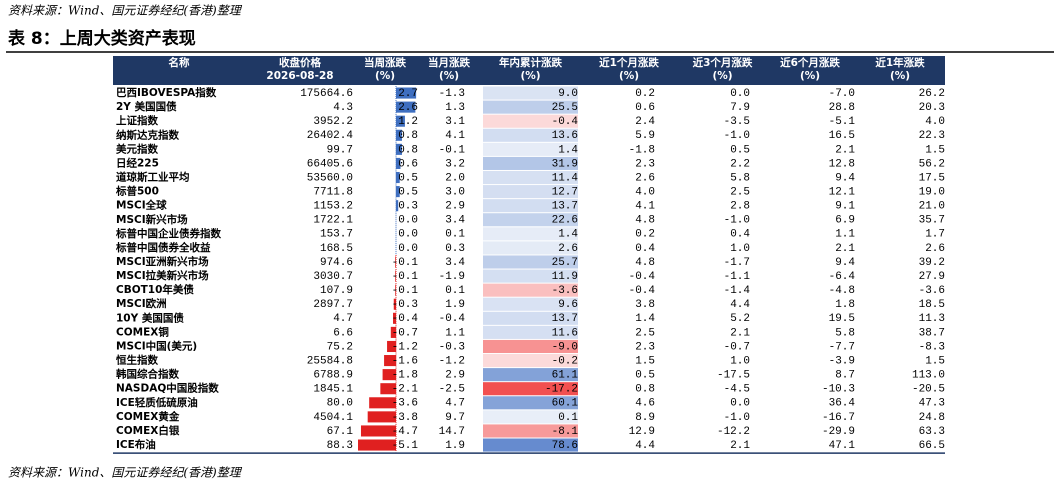  I want to click on row-name: 10Y 美国国债, so click(150, 317).